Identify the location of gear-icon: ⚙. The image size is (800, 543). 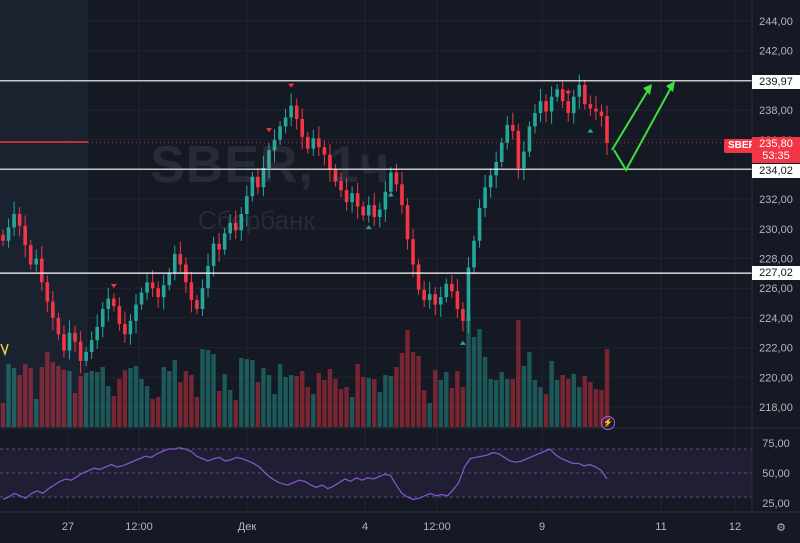
(781, 528).